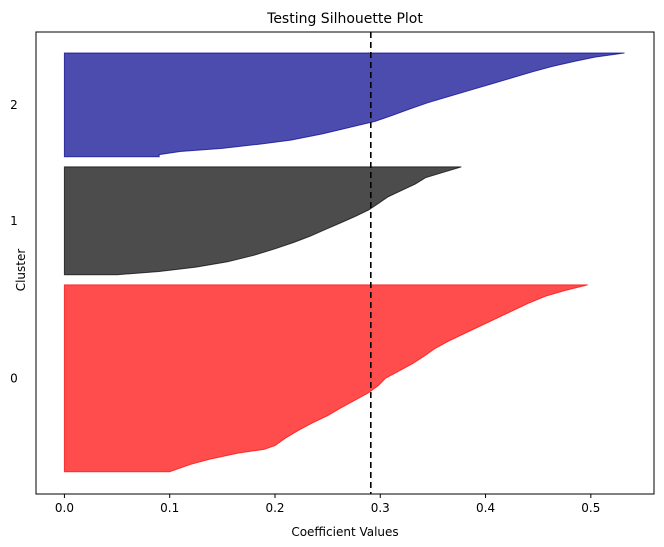 This screenshot has height=547, width=664. Describe the element at coordinates (262, 221) in the screenshot. I see `cluster-1-silhouette` at that location.